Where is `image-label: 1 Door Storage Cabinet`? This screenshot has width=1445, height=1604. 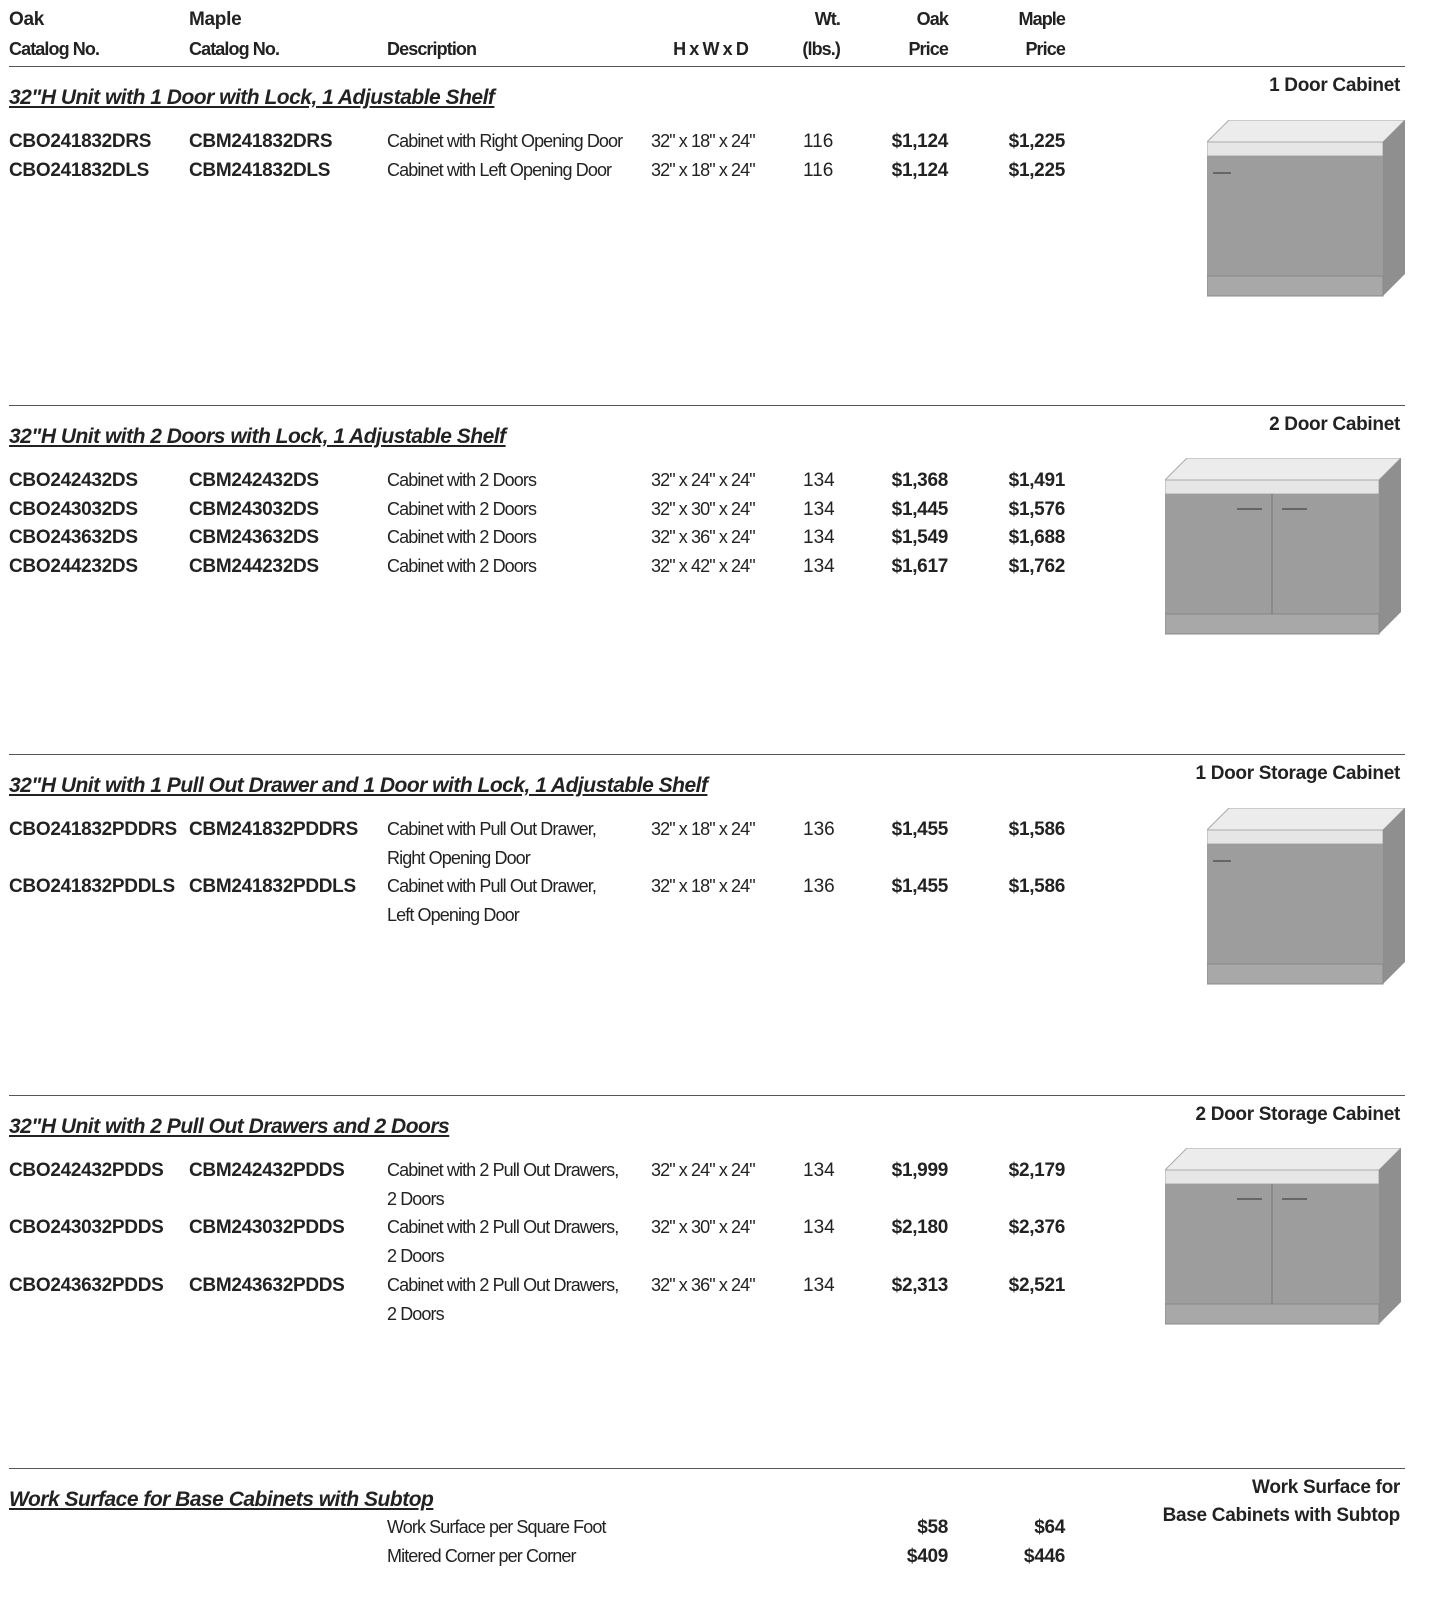 image-label: 1 Door Storage Cabinet is located at coordinates (1297, 773).